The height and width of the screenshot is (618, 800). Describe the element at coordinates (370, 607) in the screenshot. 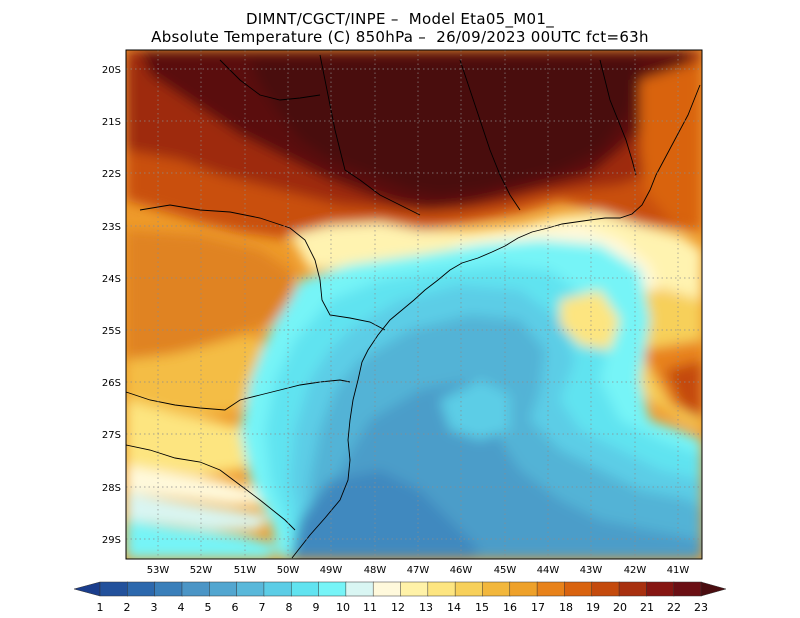

I see `colorbar-label: 11` at that location.